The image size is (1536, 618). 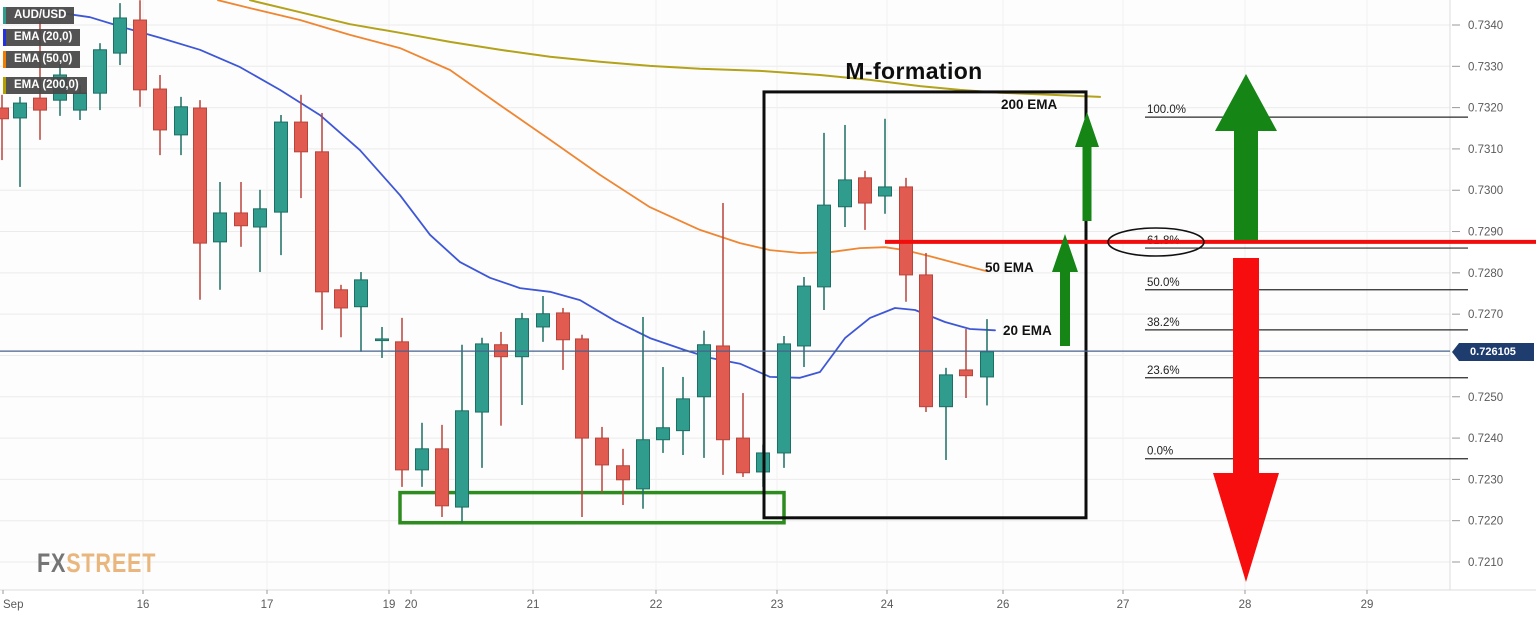 I want to click on legend-ema50: EMA (50,0), so click(x=42, y=59).